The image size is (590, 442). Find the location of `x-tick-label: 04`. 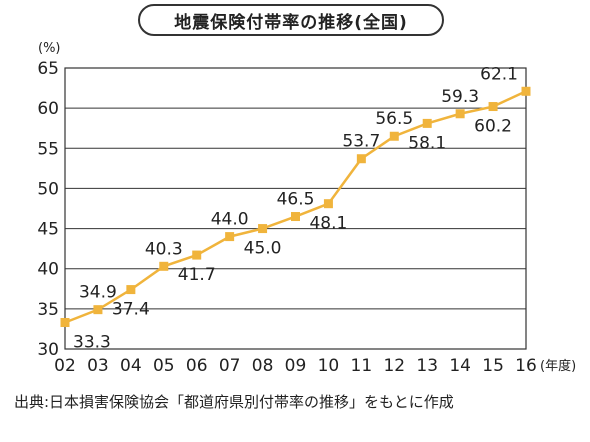

x-tick-label: 04 is located at coordinates (131, 366).